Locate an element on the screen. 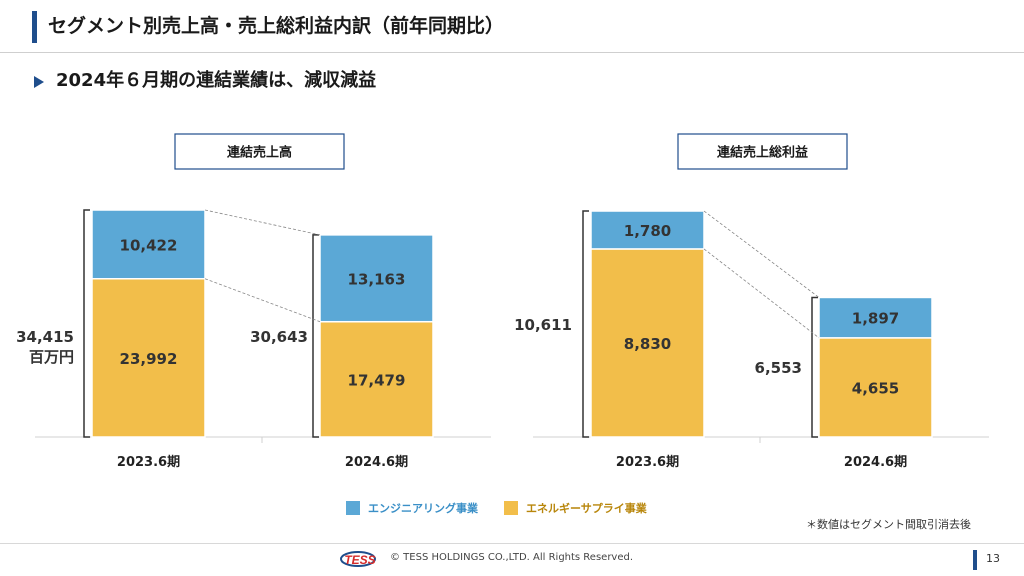 This screenshot has height=576, width=1024. label-energy-2-2: 4,655 is located at coordinates (875, 388).